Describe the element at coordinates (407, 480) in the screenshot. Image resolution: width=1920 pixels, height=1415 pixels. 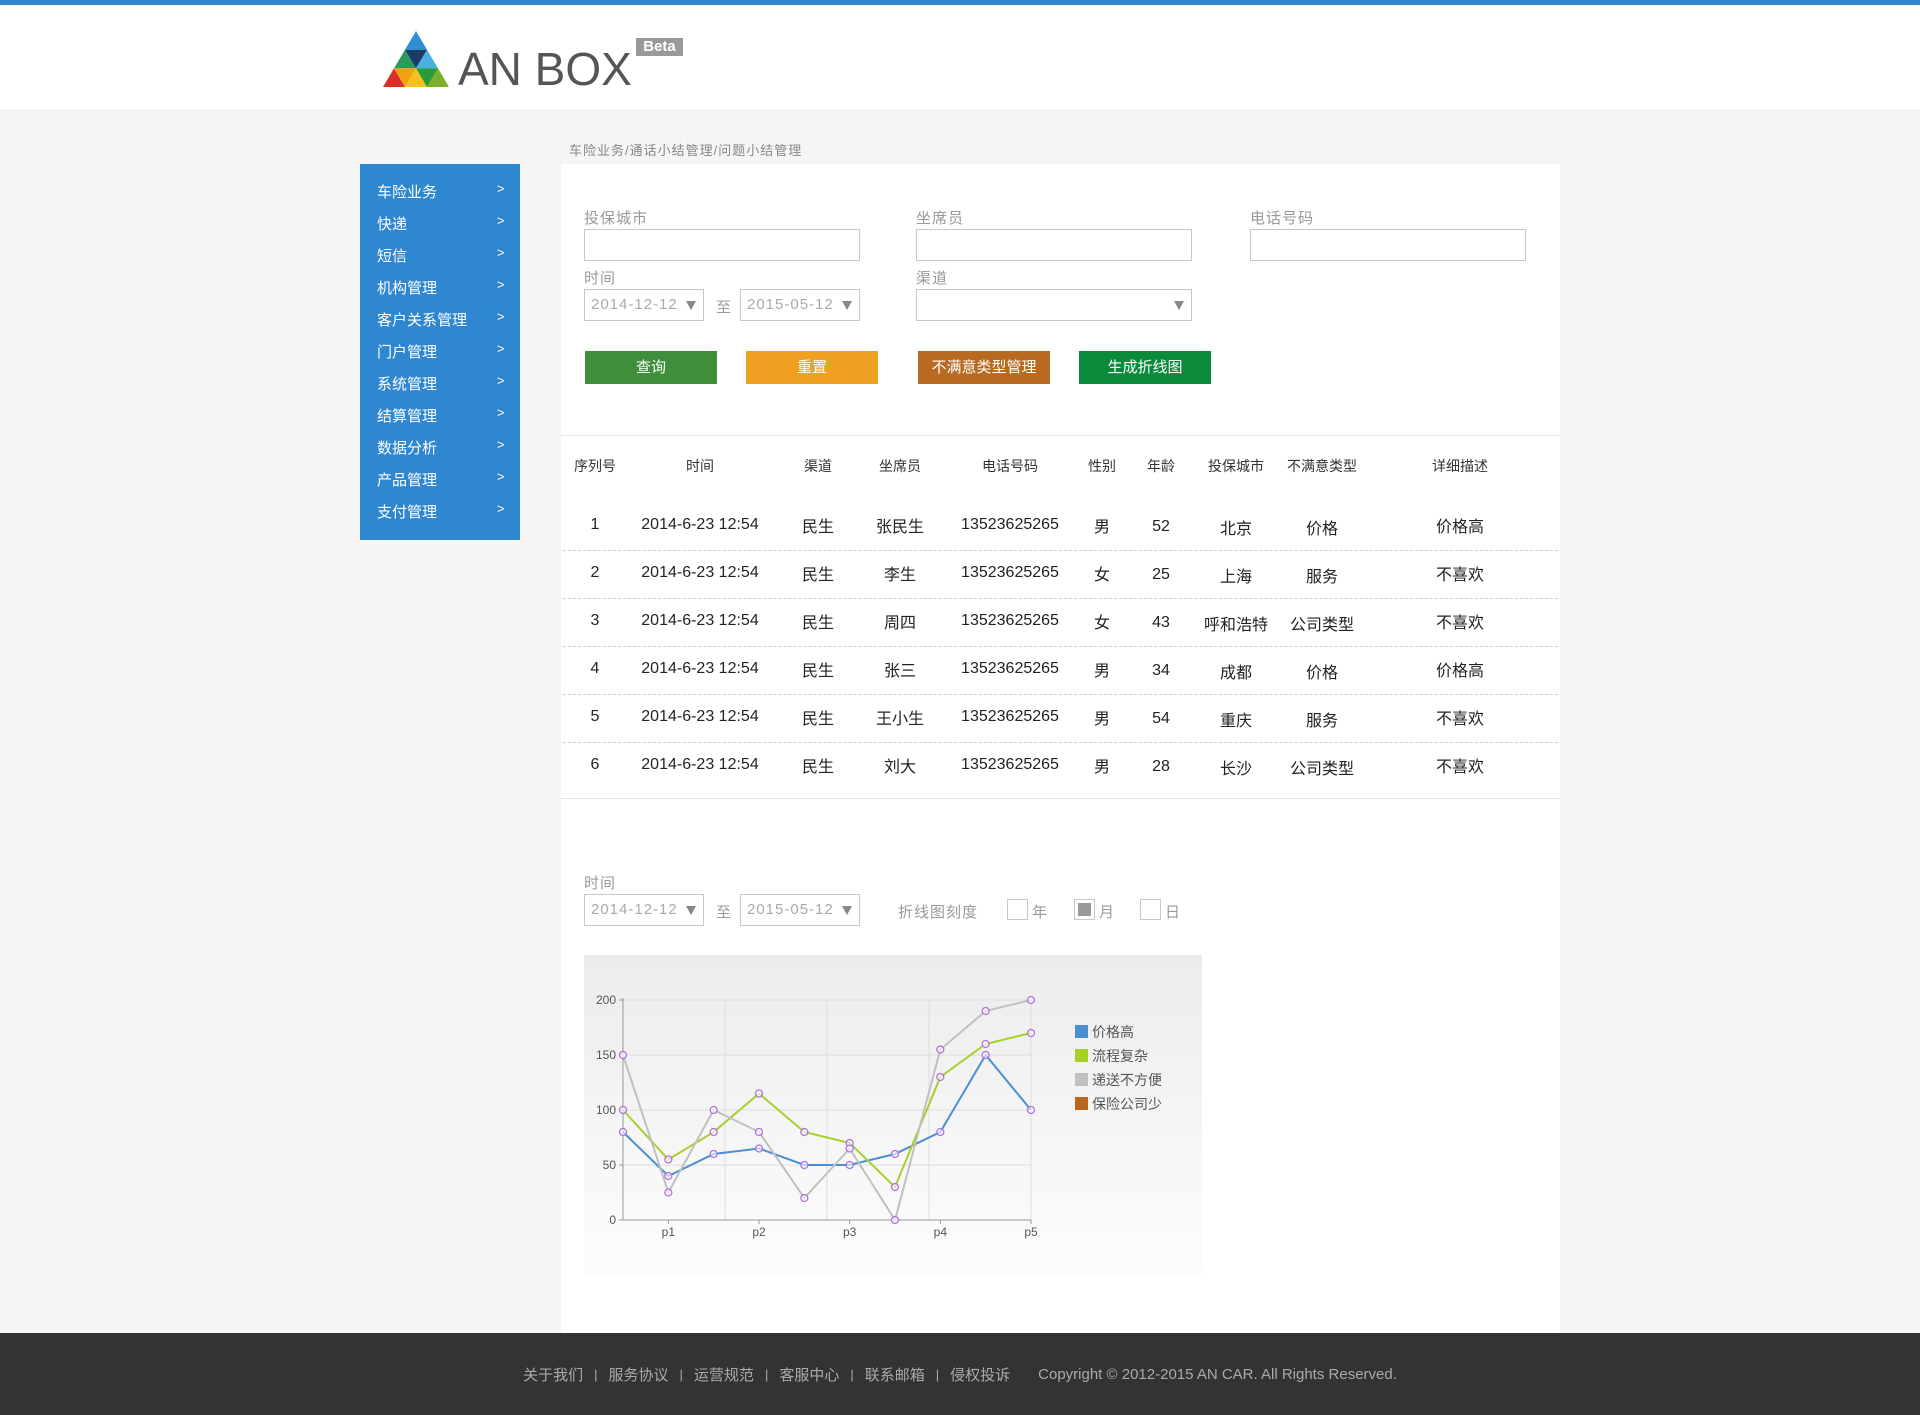
I see `sidebar-label: 产品管理` at that location.